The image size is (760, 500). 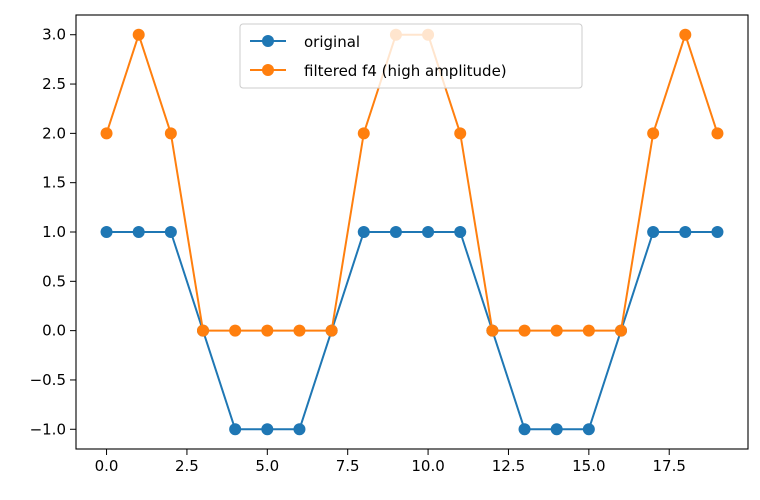 What do you see at coordinates (54, 84) in the screenshot?
I see `y-tick-label: 2.5` at bounding box center [54, 84].